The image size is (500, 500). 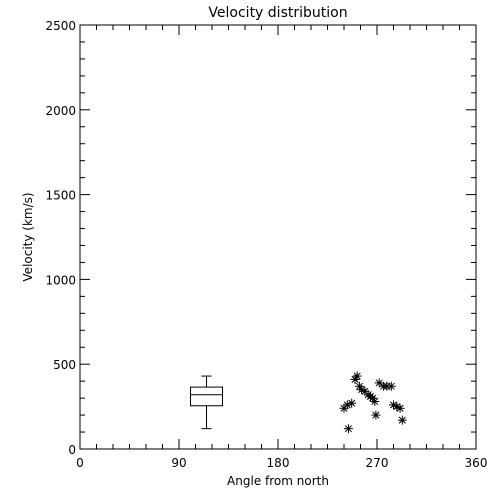 What do you see at coordinates (476, 463) in the screenshot?
I see `x-tick-label: 360` at bounding box center [476, 463].